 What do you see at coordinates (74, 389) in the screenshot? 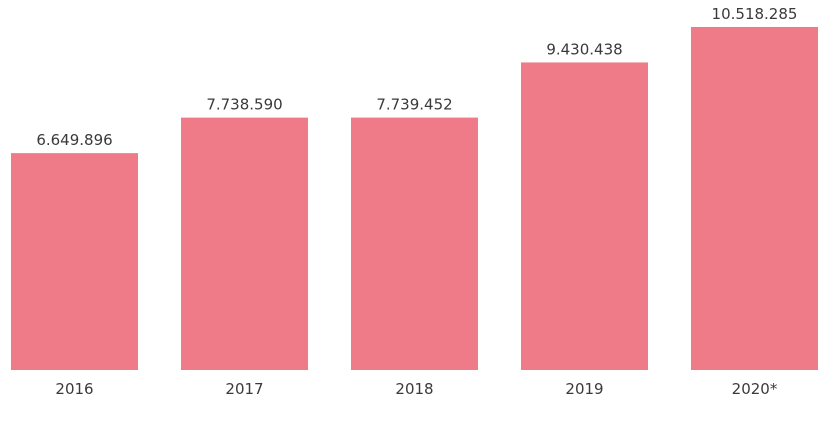
I see `x-tick-label-2016: 2016` at bounding box center [74, 389].